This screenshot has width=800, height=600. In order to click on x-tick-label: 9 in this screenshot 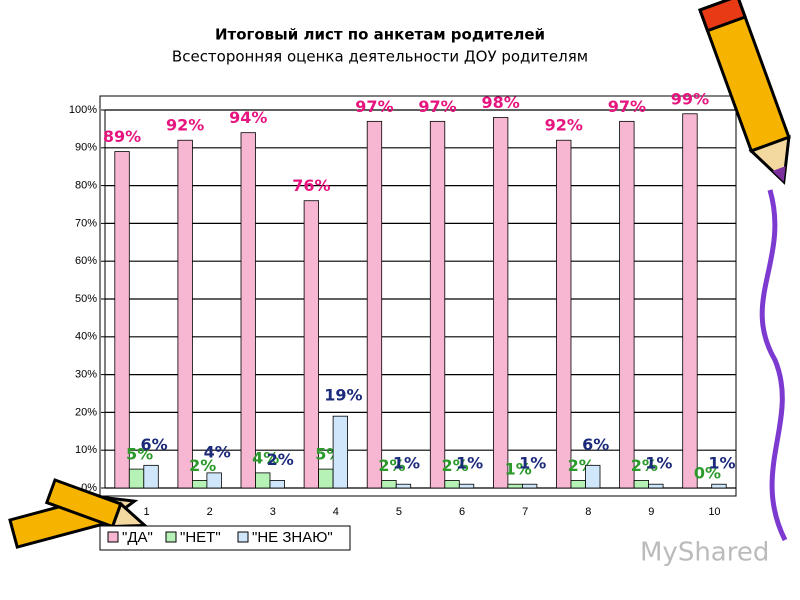, I will do `click(651, 512)`.